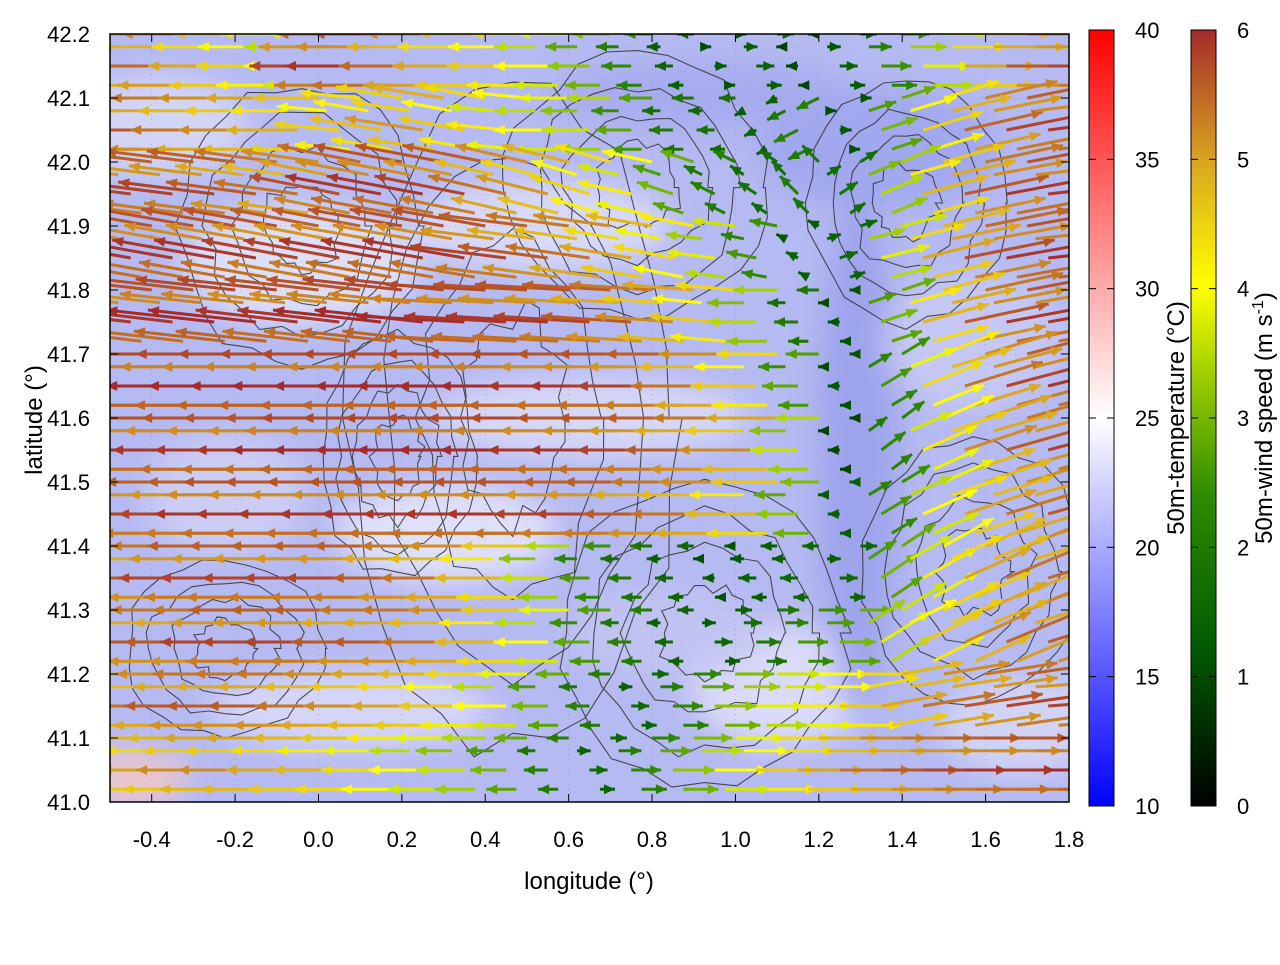 This screenshot has height=965, width=1280. I want to click on colorbar-tick-label: 15, so click(1147, 677).